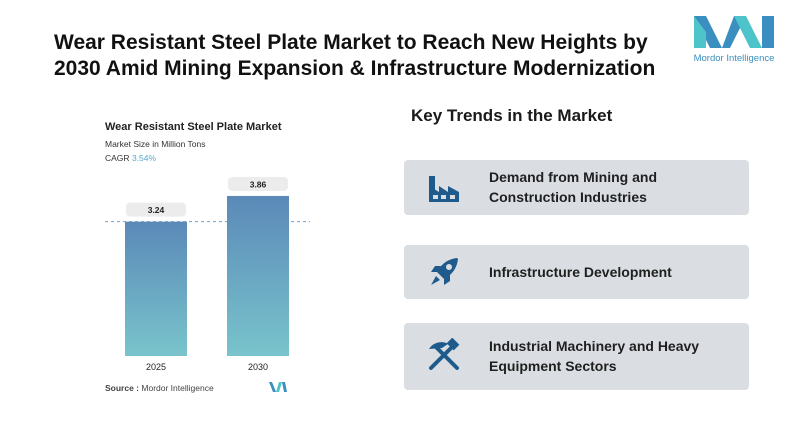 Image resolution: width=800 pixels, height=434 pixels. Describe the element at coordinates (278, 387) in the screenshot. I see `source-logo-icon` at that location.